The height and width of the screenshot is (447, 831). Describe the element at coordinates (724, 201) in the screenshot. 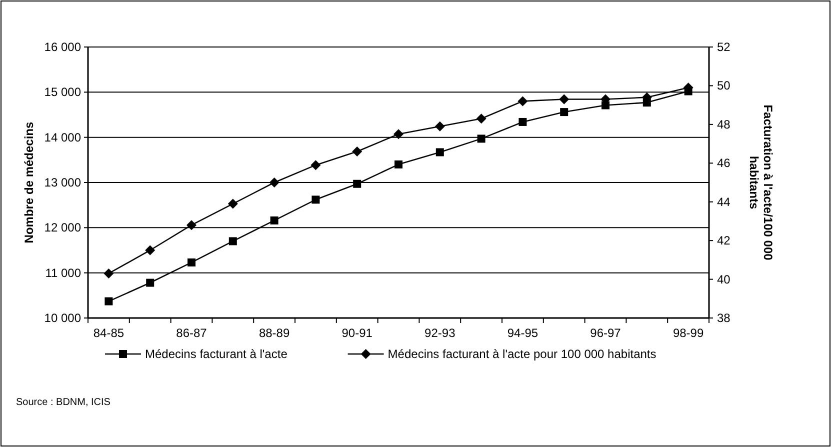

I see `y2-tick-label: 44` at that location.